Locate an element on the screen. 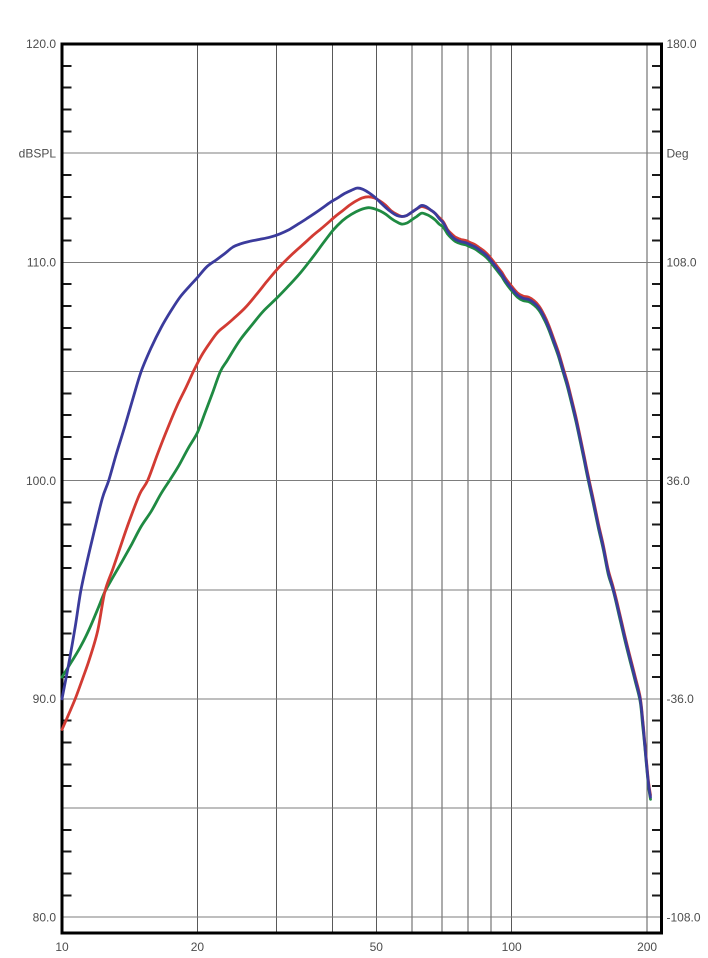 This screenshot has width=708, height=958. right-axis-tick-label: 36.0 is located at coordinates (679, 481).